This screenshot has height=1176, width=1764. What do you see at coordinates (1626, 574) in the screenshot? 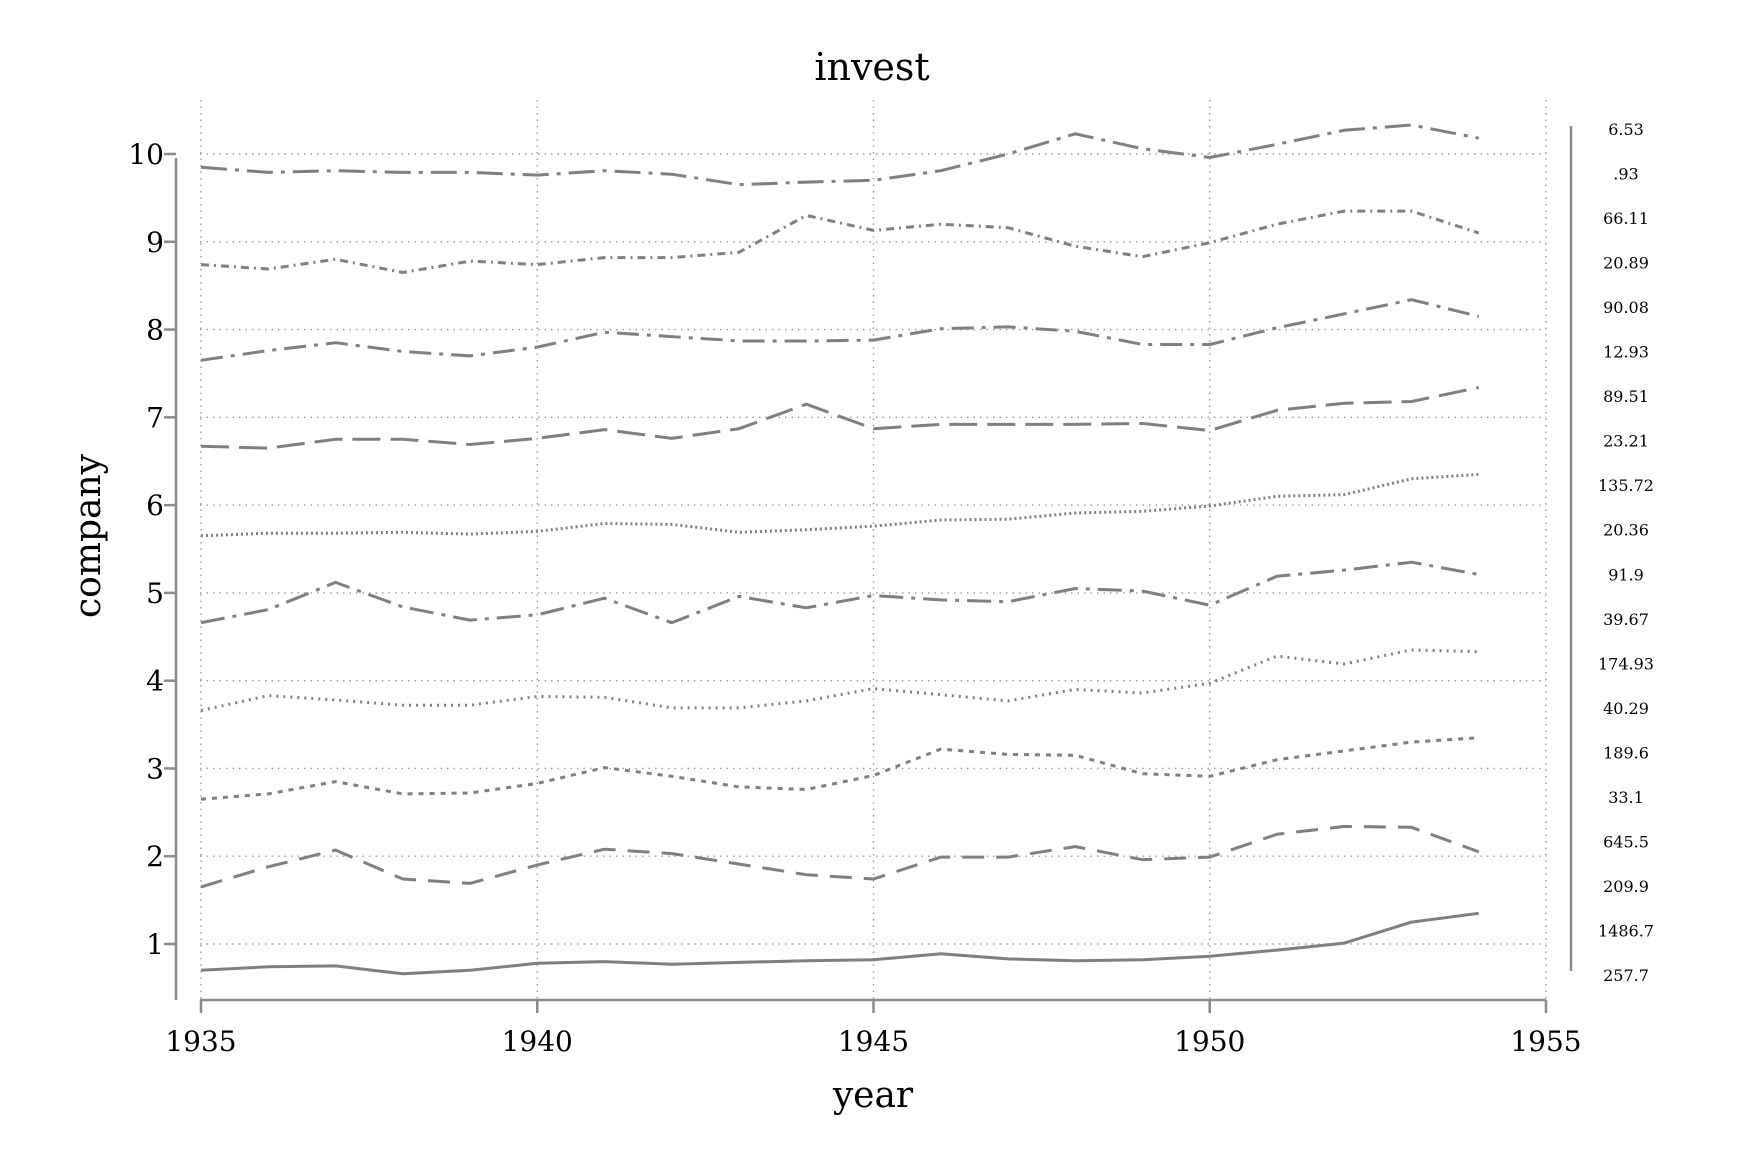
I see `right-axis-label: 91.9` at bounding box center [1626, 574].